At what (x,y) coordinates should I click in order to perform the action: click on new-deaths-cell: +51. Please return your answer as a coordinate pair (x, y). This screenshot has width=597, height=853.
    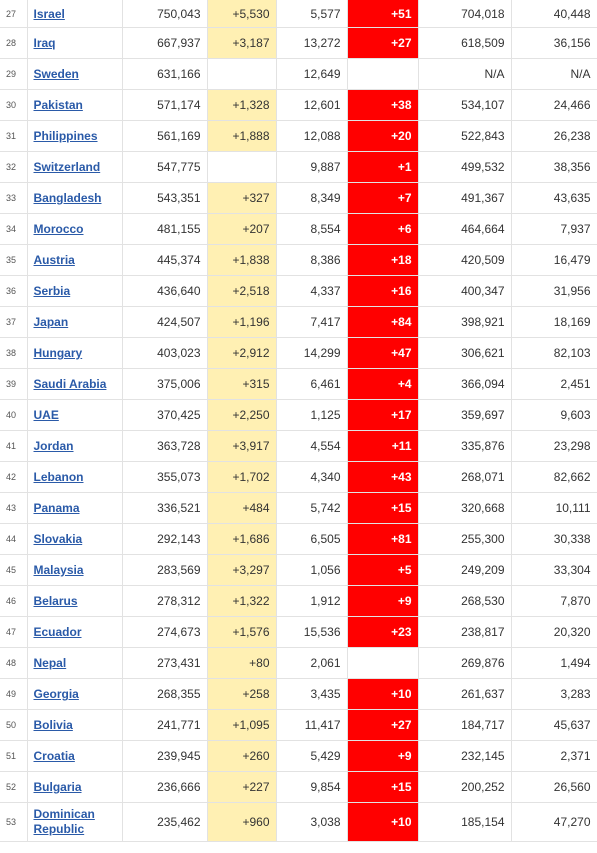
    Looking at the image, I should click on (383, 14).